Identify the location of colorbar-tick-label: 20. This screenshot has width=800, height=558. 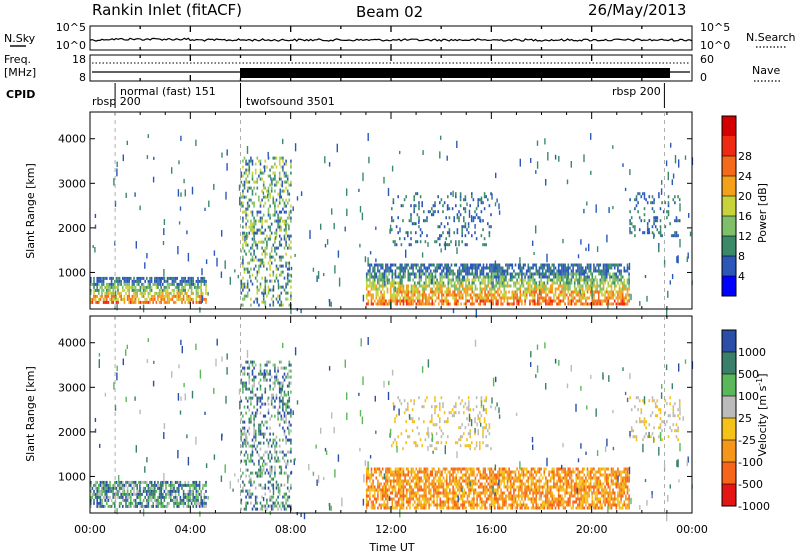
(745, 196).